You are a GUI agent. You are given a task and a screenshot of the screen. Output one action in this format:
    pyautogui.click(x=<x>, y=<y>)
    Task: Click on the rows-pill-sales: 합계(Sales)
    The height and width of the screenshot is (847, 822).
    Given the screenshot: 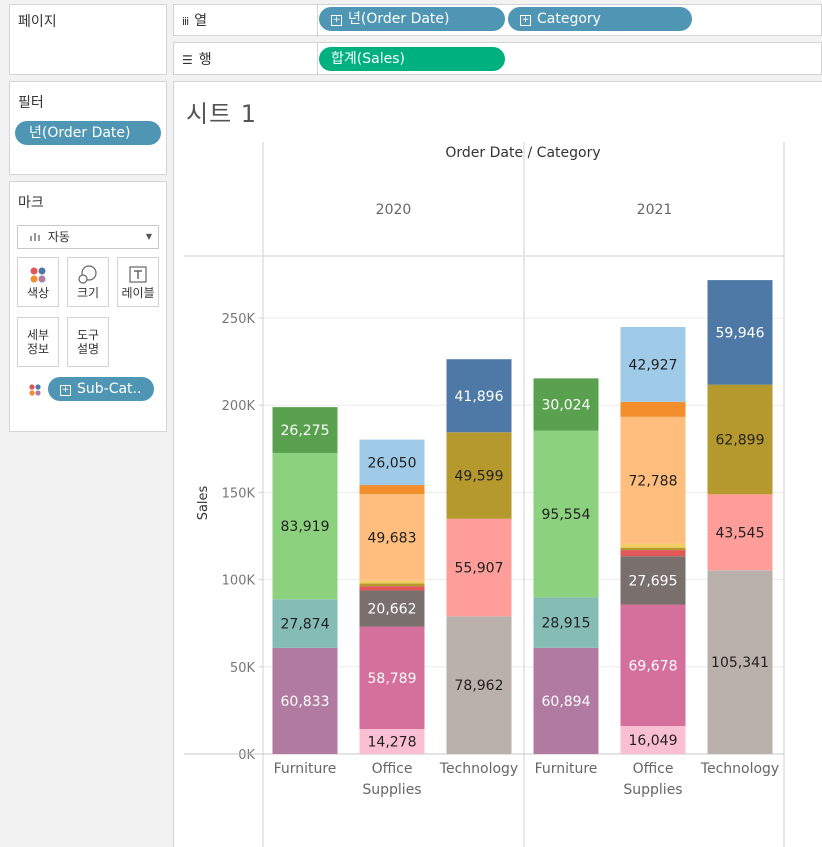 What is the action you would take?
    pyautogui.click(x=412, y=59)
    